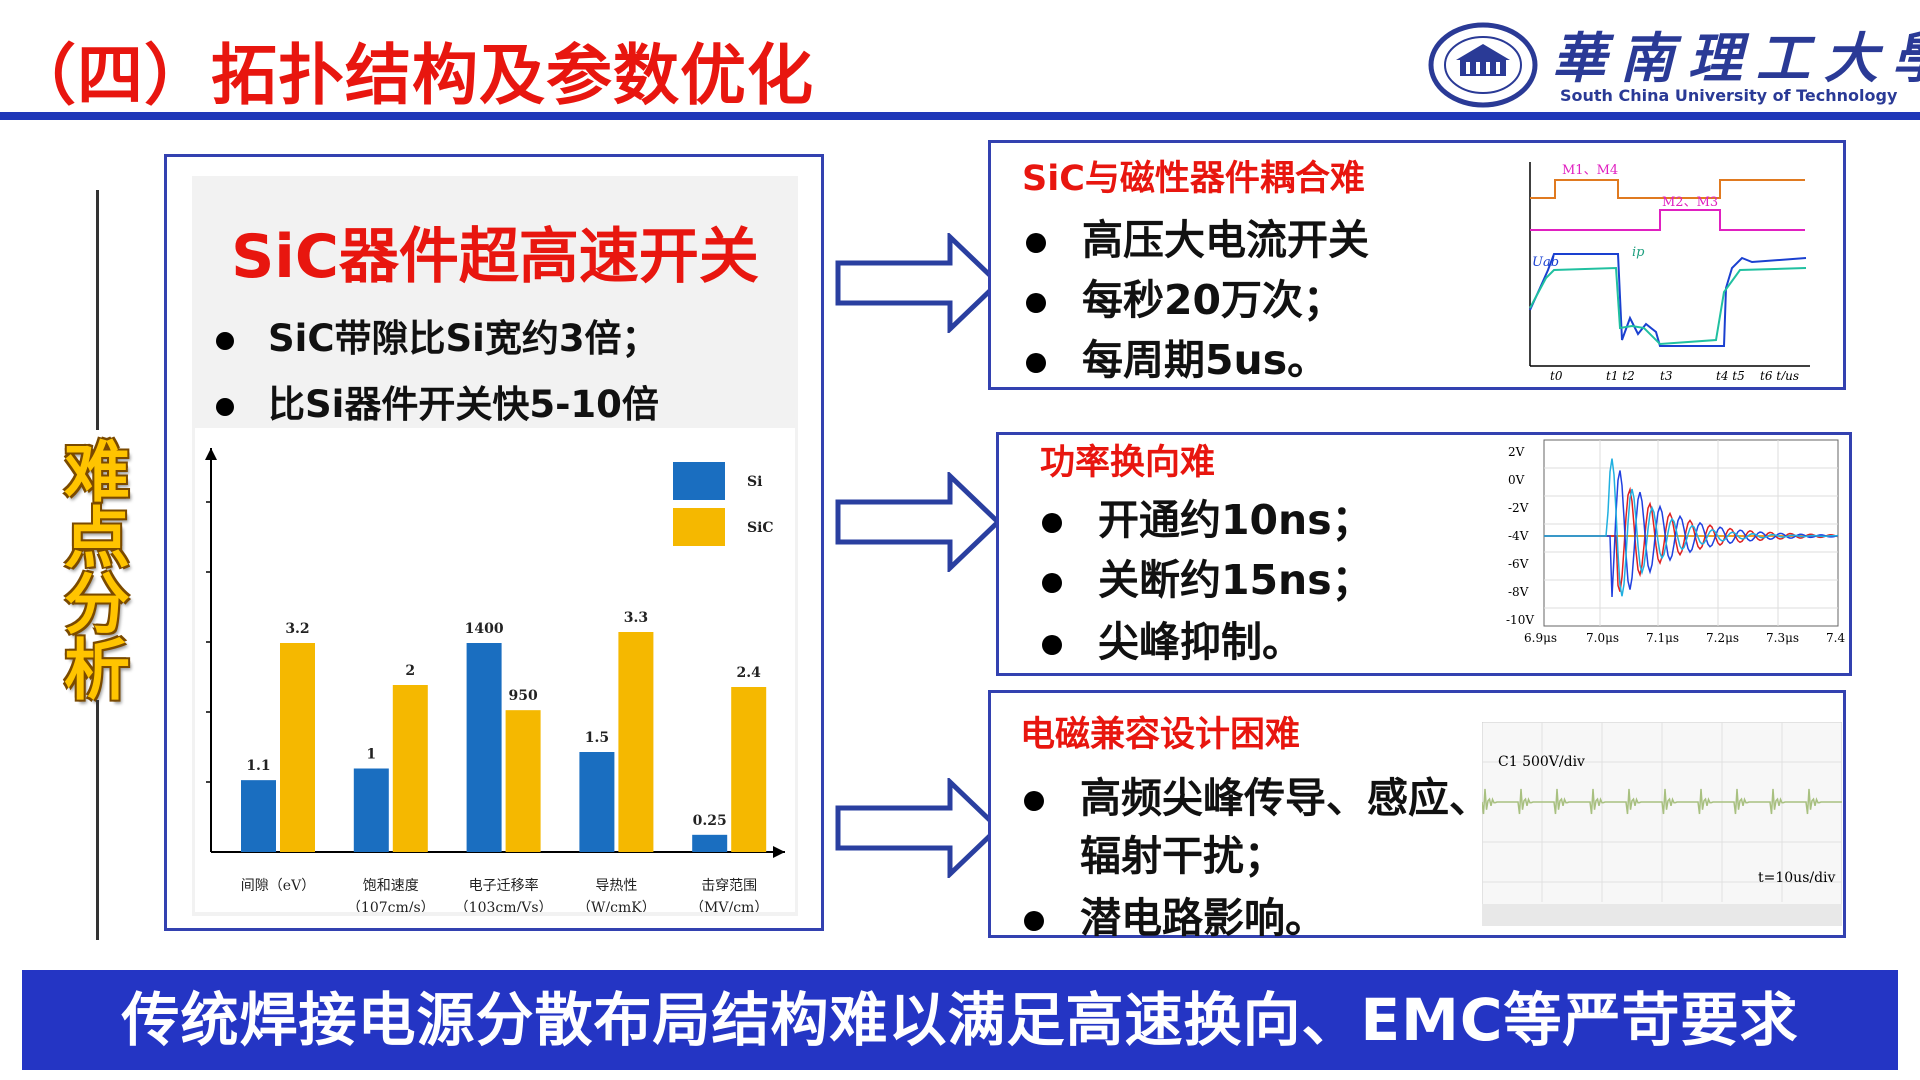 The image size is (1920, 1080). Describe the element at coordinates (437, 401) in the screenshot. I see `left-bullet-2: 比Si器件开关快5-10倍` at that location.